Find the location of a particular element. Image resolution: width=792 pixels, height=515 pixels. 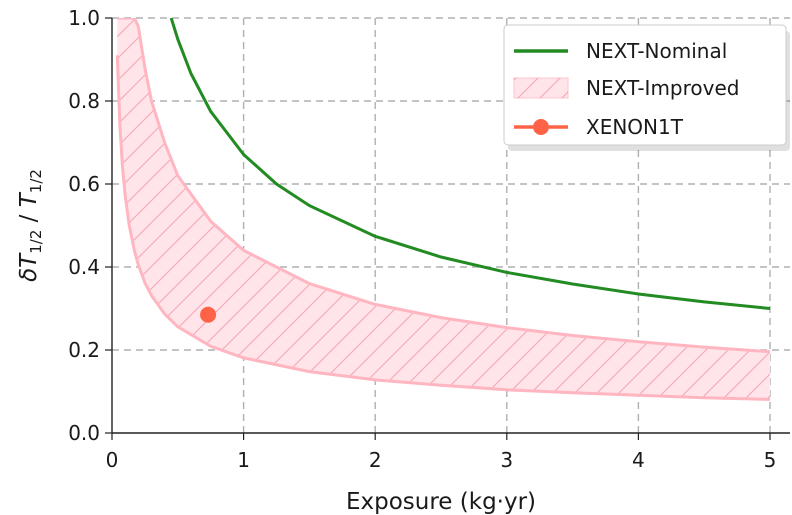

y-tick-label: 0.4 is located at coordinates (84, 267).